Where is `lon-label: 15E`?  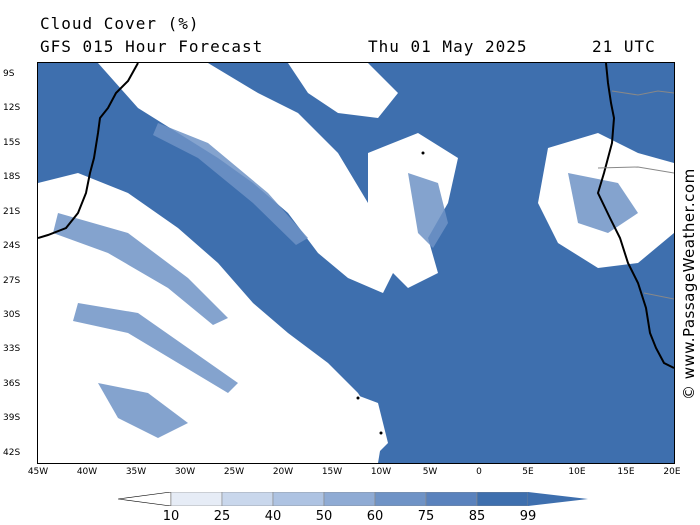 lon-label: 15E is located at coordinates (626, 472).